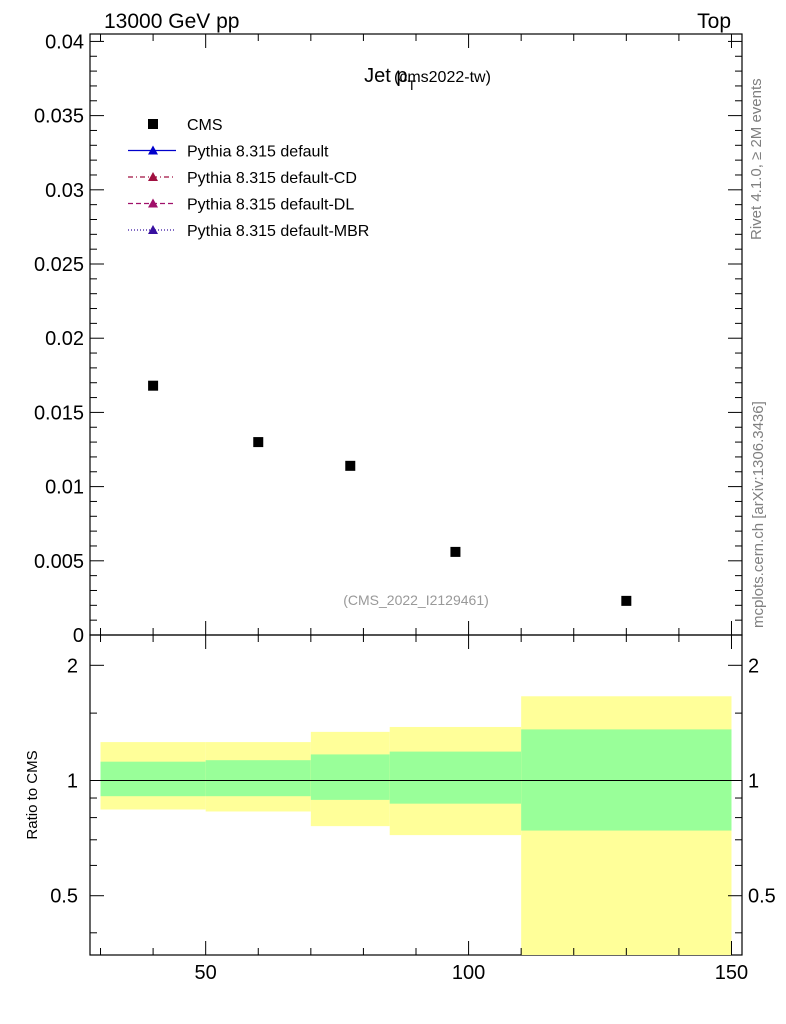 Image resolution: width=786 pixels, height=1024 pixels. I want to click on legend-marker-square, so click(153, 124).